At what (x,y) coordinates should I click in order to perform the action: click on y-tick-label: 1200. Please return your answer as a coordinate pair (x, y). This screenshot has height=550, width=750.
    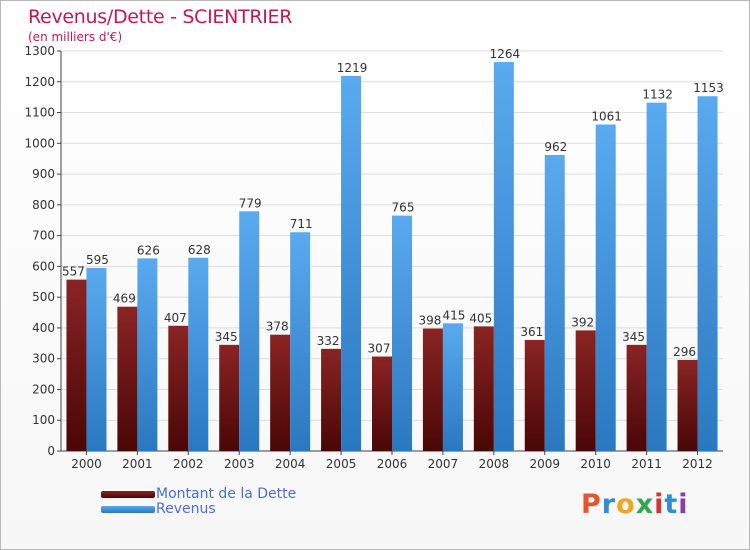
    Looking at the image, I should click on (39, 82).